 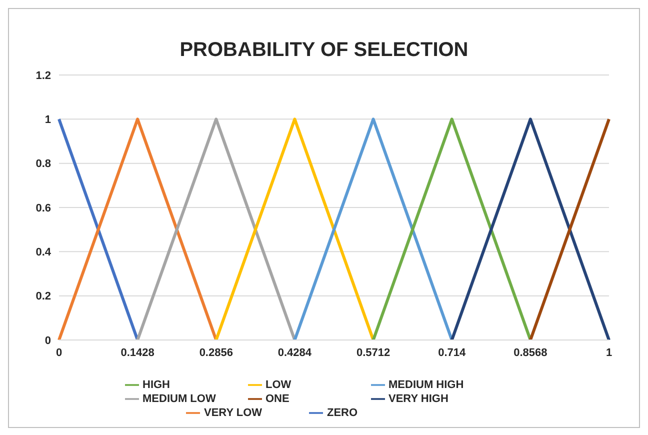 What do you see at coordinates (137, 352) in the screenshot?
I see `x-tick-label: 0.1428` at bounding box center [137, 352].